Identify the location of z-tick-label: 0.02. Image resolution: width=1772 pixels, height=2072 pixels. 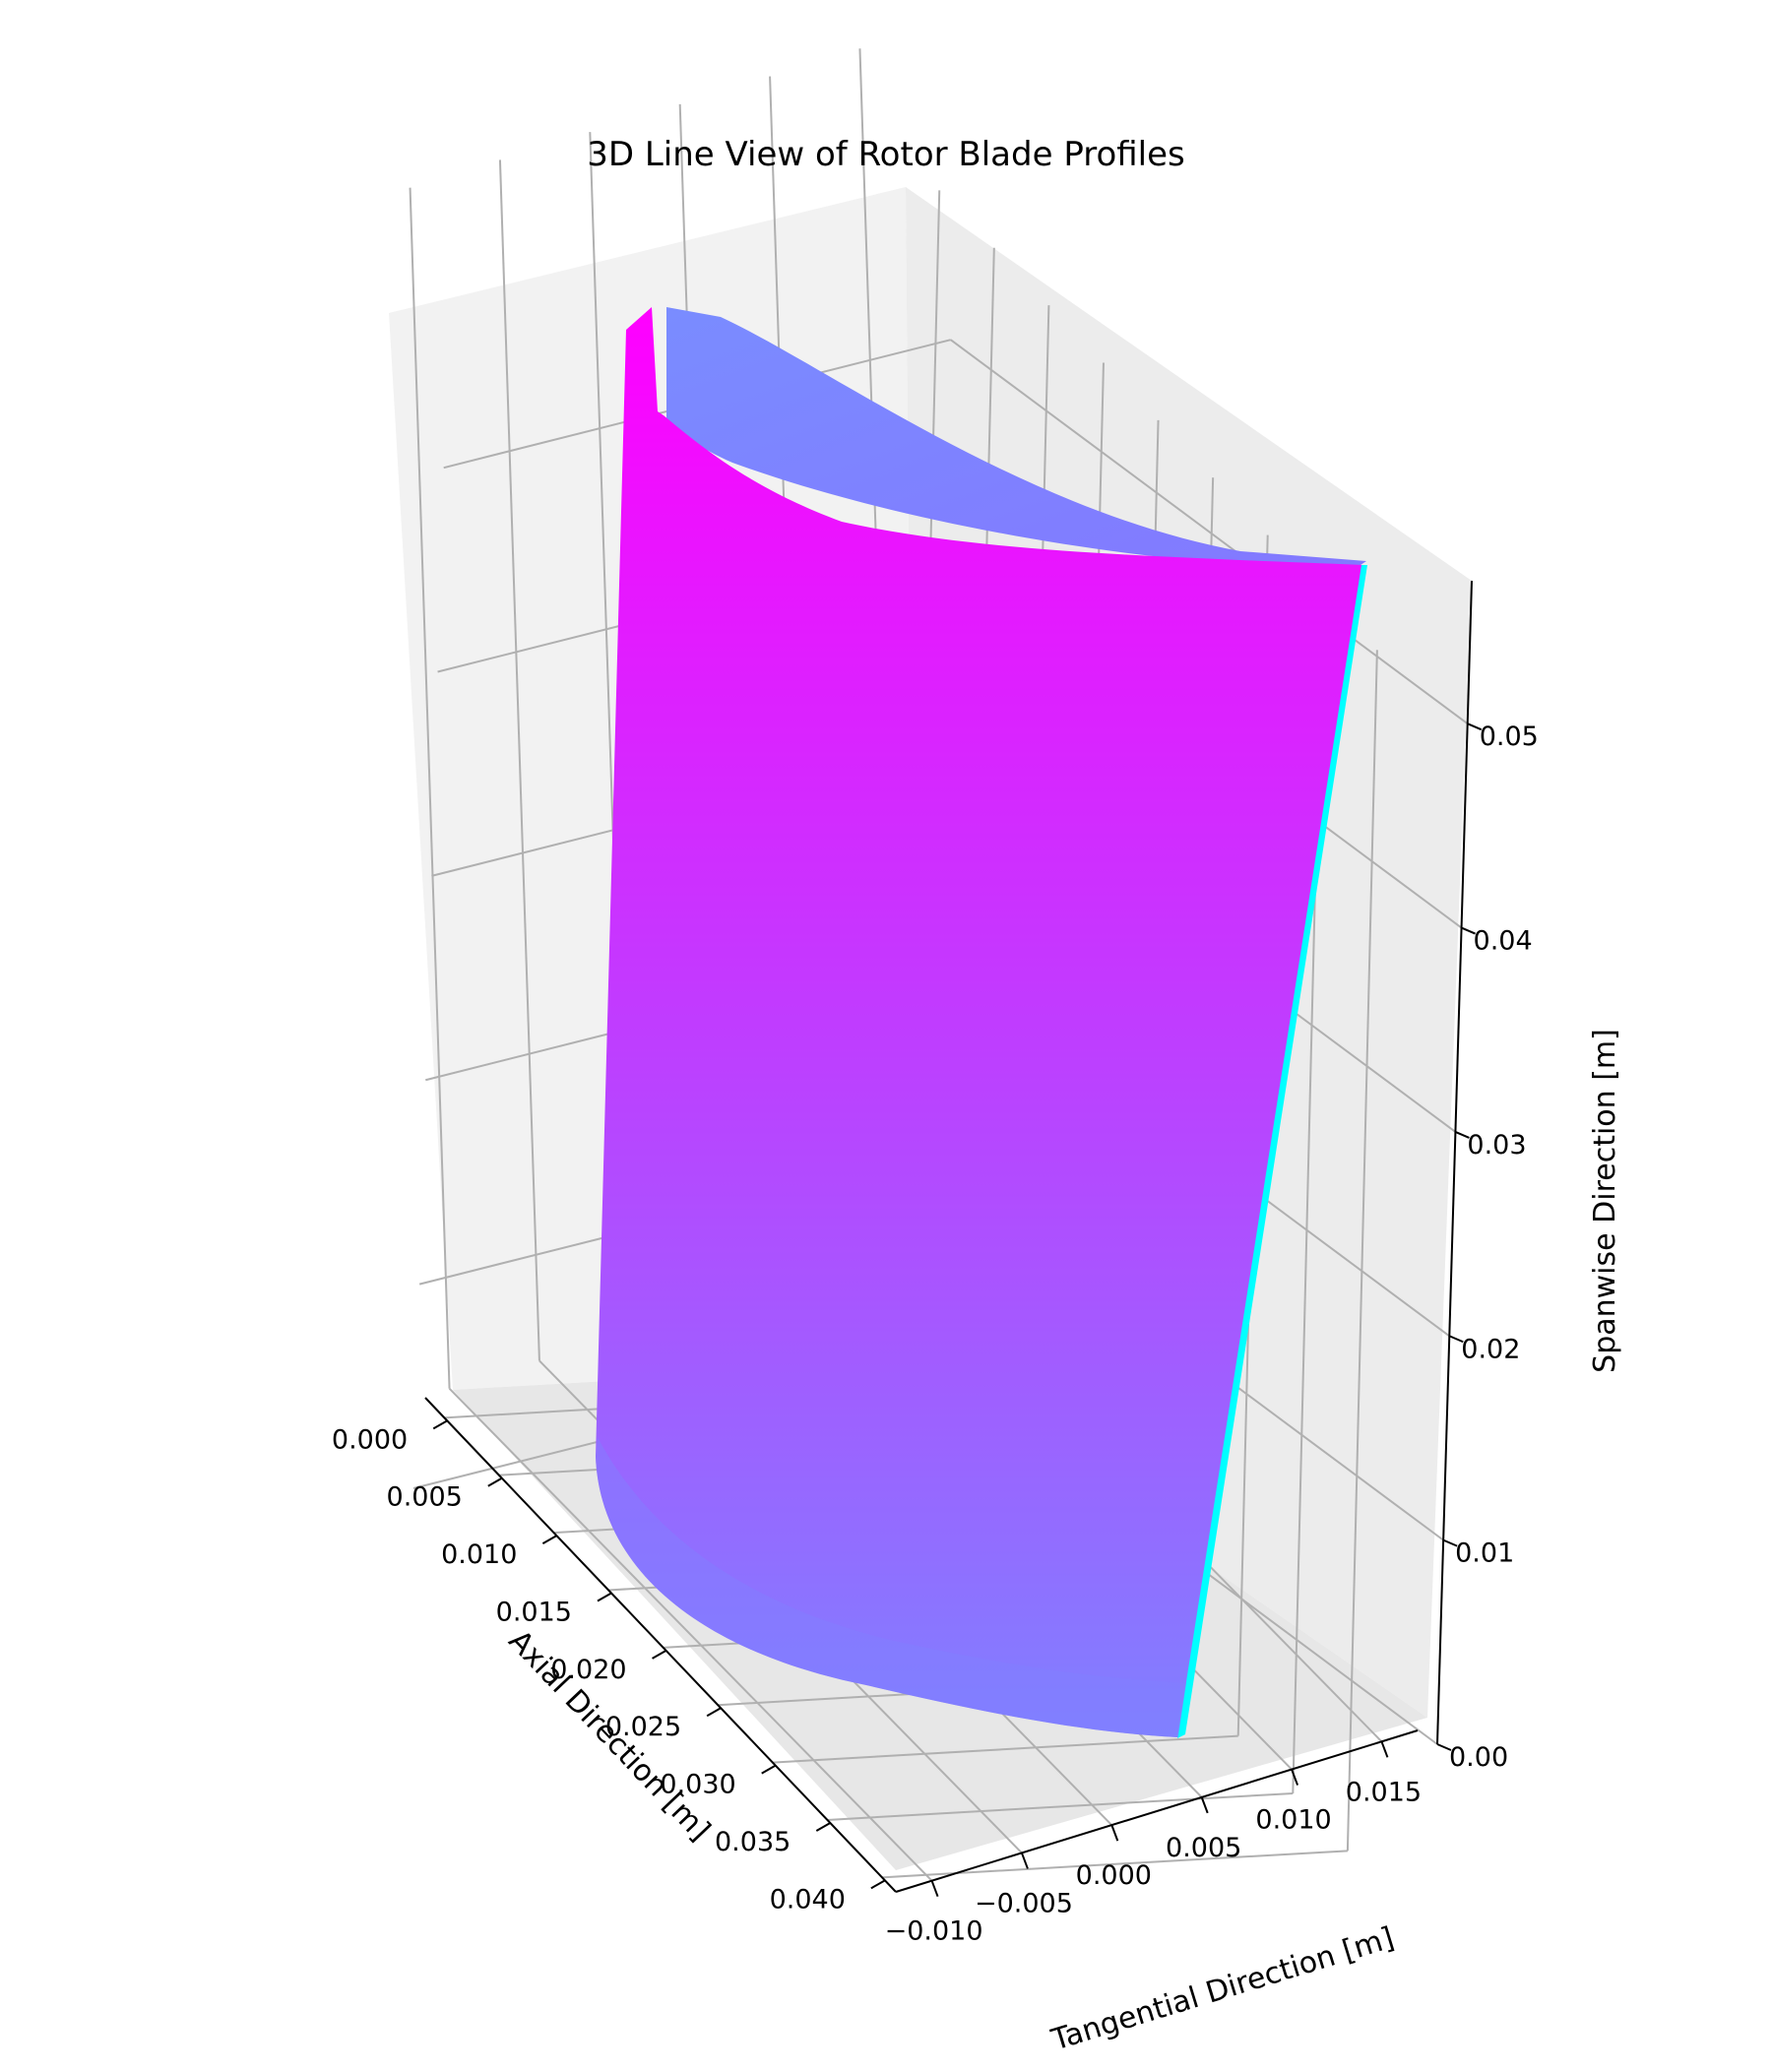
(1490, 1349).